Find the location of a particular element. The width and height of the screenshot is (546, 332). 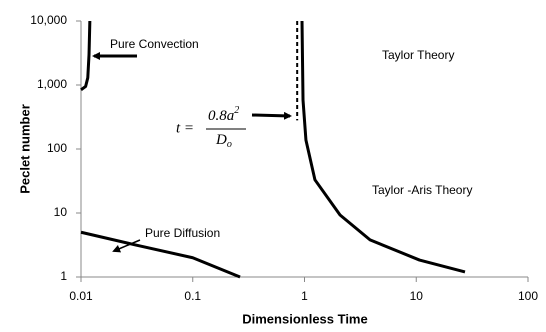

x-axis-title: Dimensionless Time is located at coordinates (304, 318).